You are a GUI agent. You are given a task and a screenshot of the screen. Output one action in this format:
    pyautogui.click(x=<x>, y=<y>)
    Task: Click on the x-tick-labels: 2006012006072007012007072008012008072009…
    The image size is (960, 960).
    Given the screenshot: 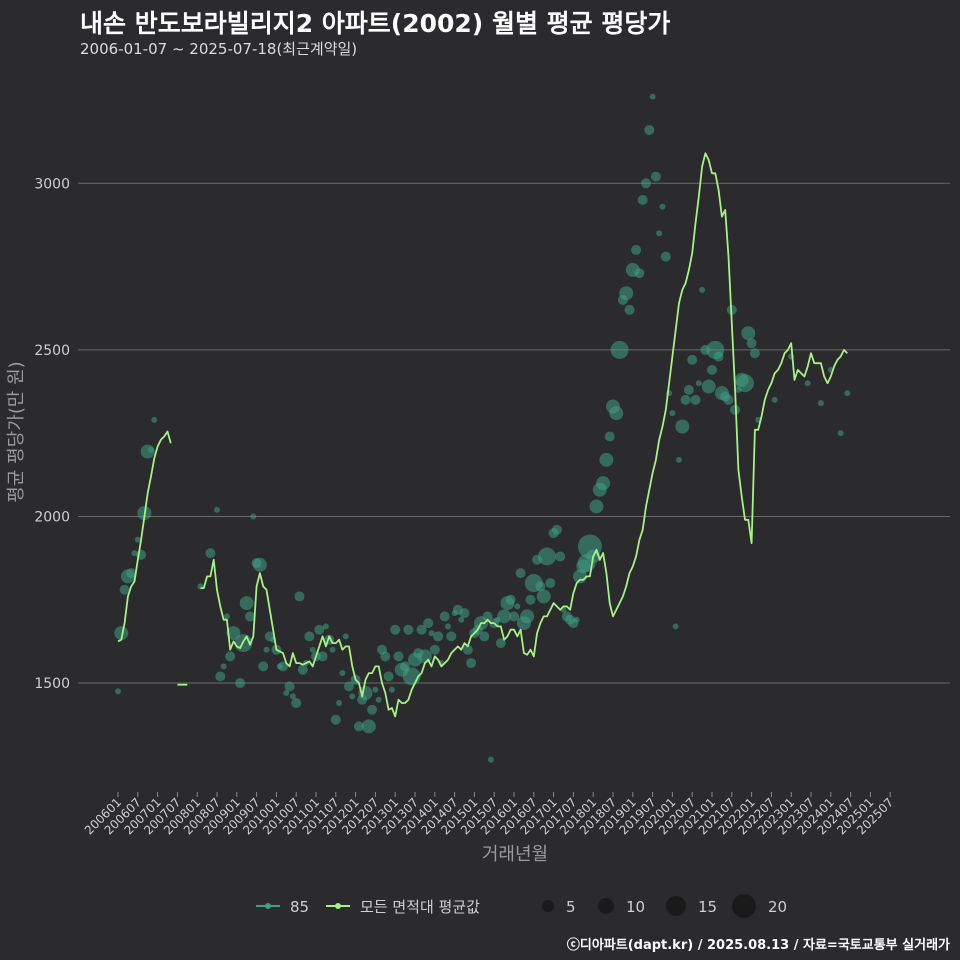 What is the action you would take?
    pyautogui.click(x=489, y=815)
    